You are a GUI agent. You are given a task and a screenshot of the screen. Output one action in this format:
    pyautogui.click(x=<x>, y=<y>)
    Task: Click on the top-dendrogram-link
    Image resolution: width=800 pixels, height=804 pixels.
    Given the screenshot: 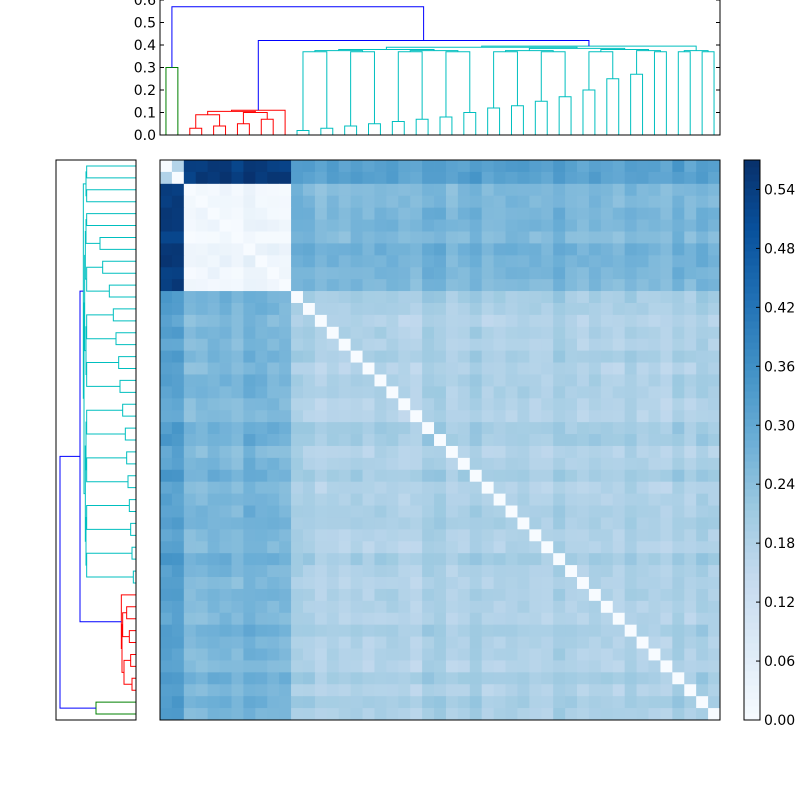 What is the action you would take?
    pyautogui.click(x=196, y=131)
    